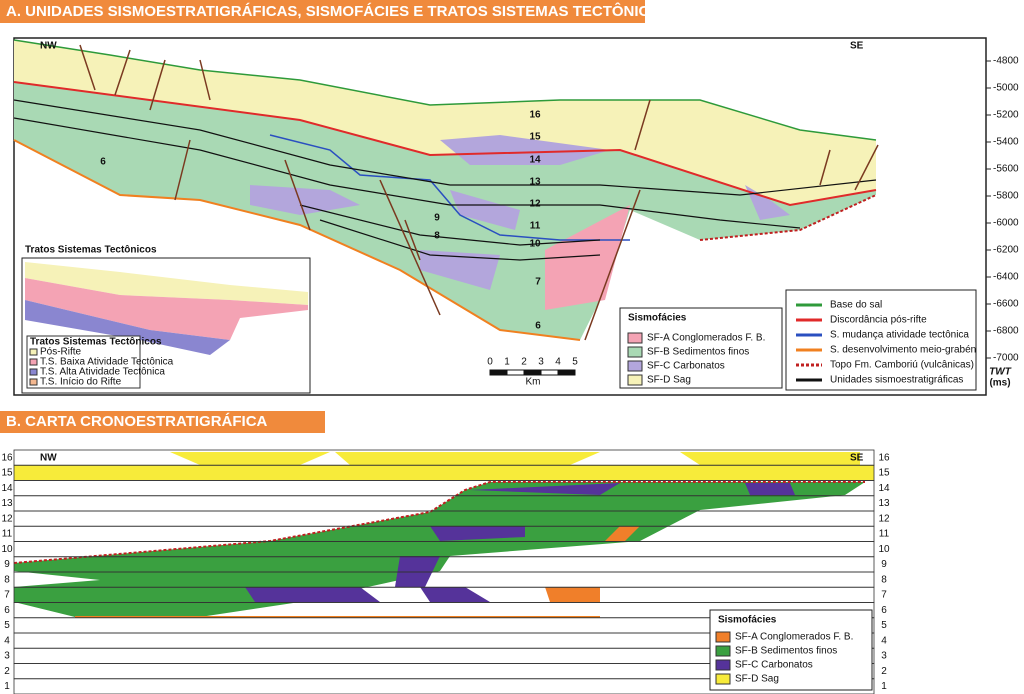  Describe the element at coordinates (1006, 250) in the screenshot. I see `tick-label: -6200` at that location.